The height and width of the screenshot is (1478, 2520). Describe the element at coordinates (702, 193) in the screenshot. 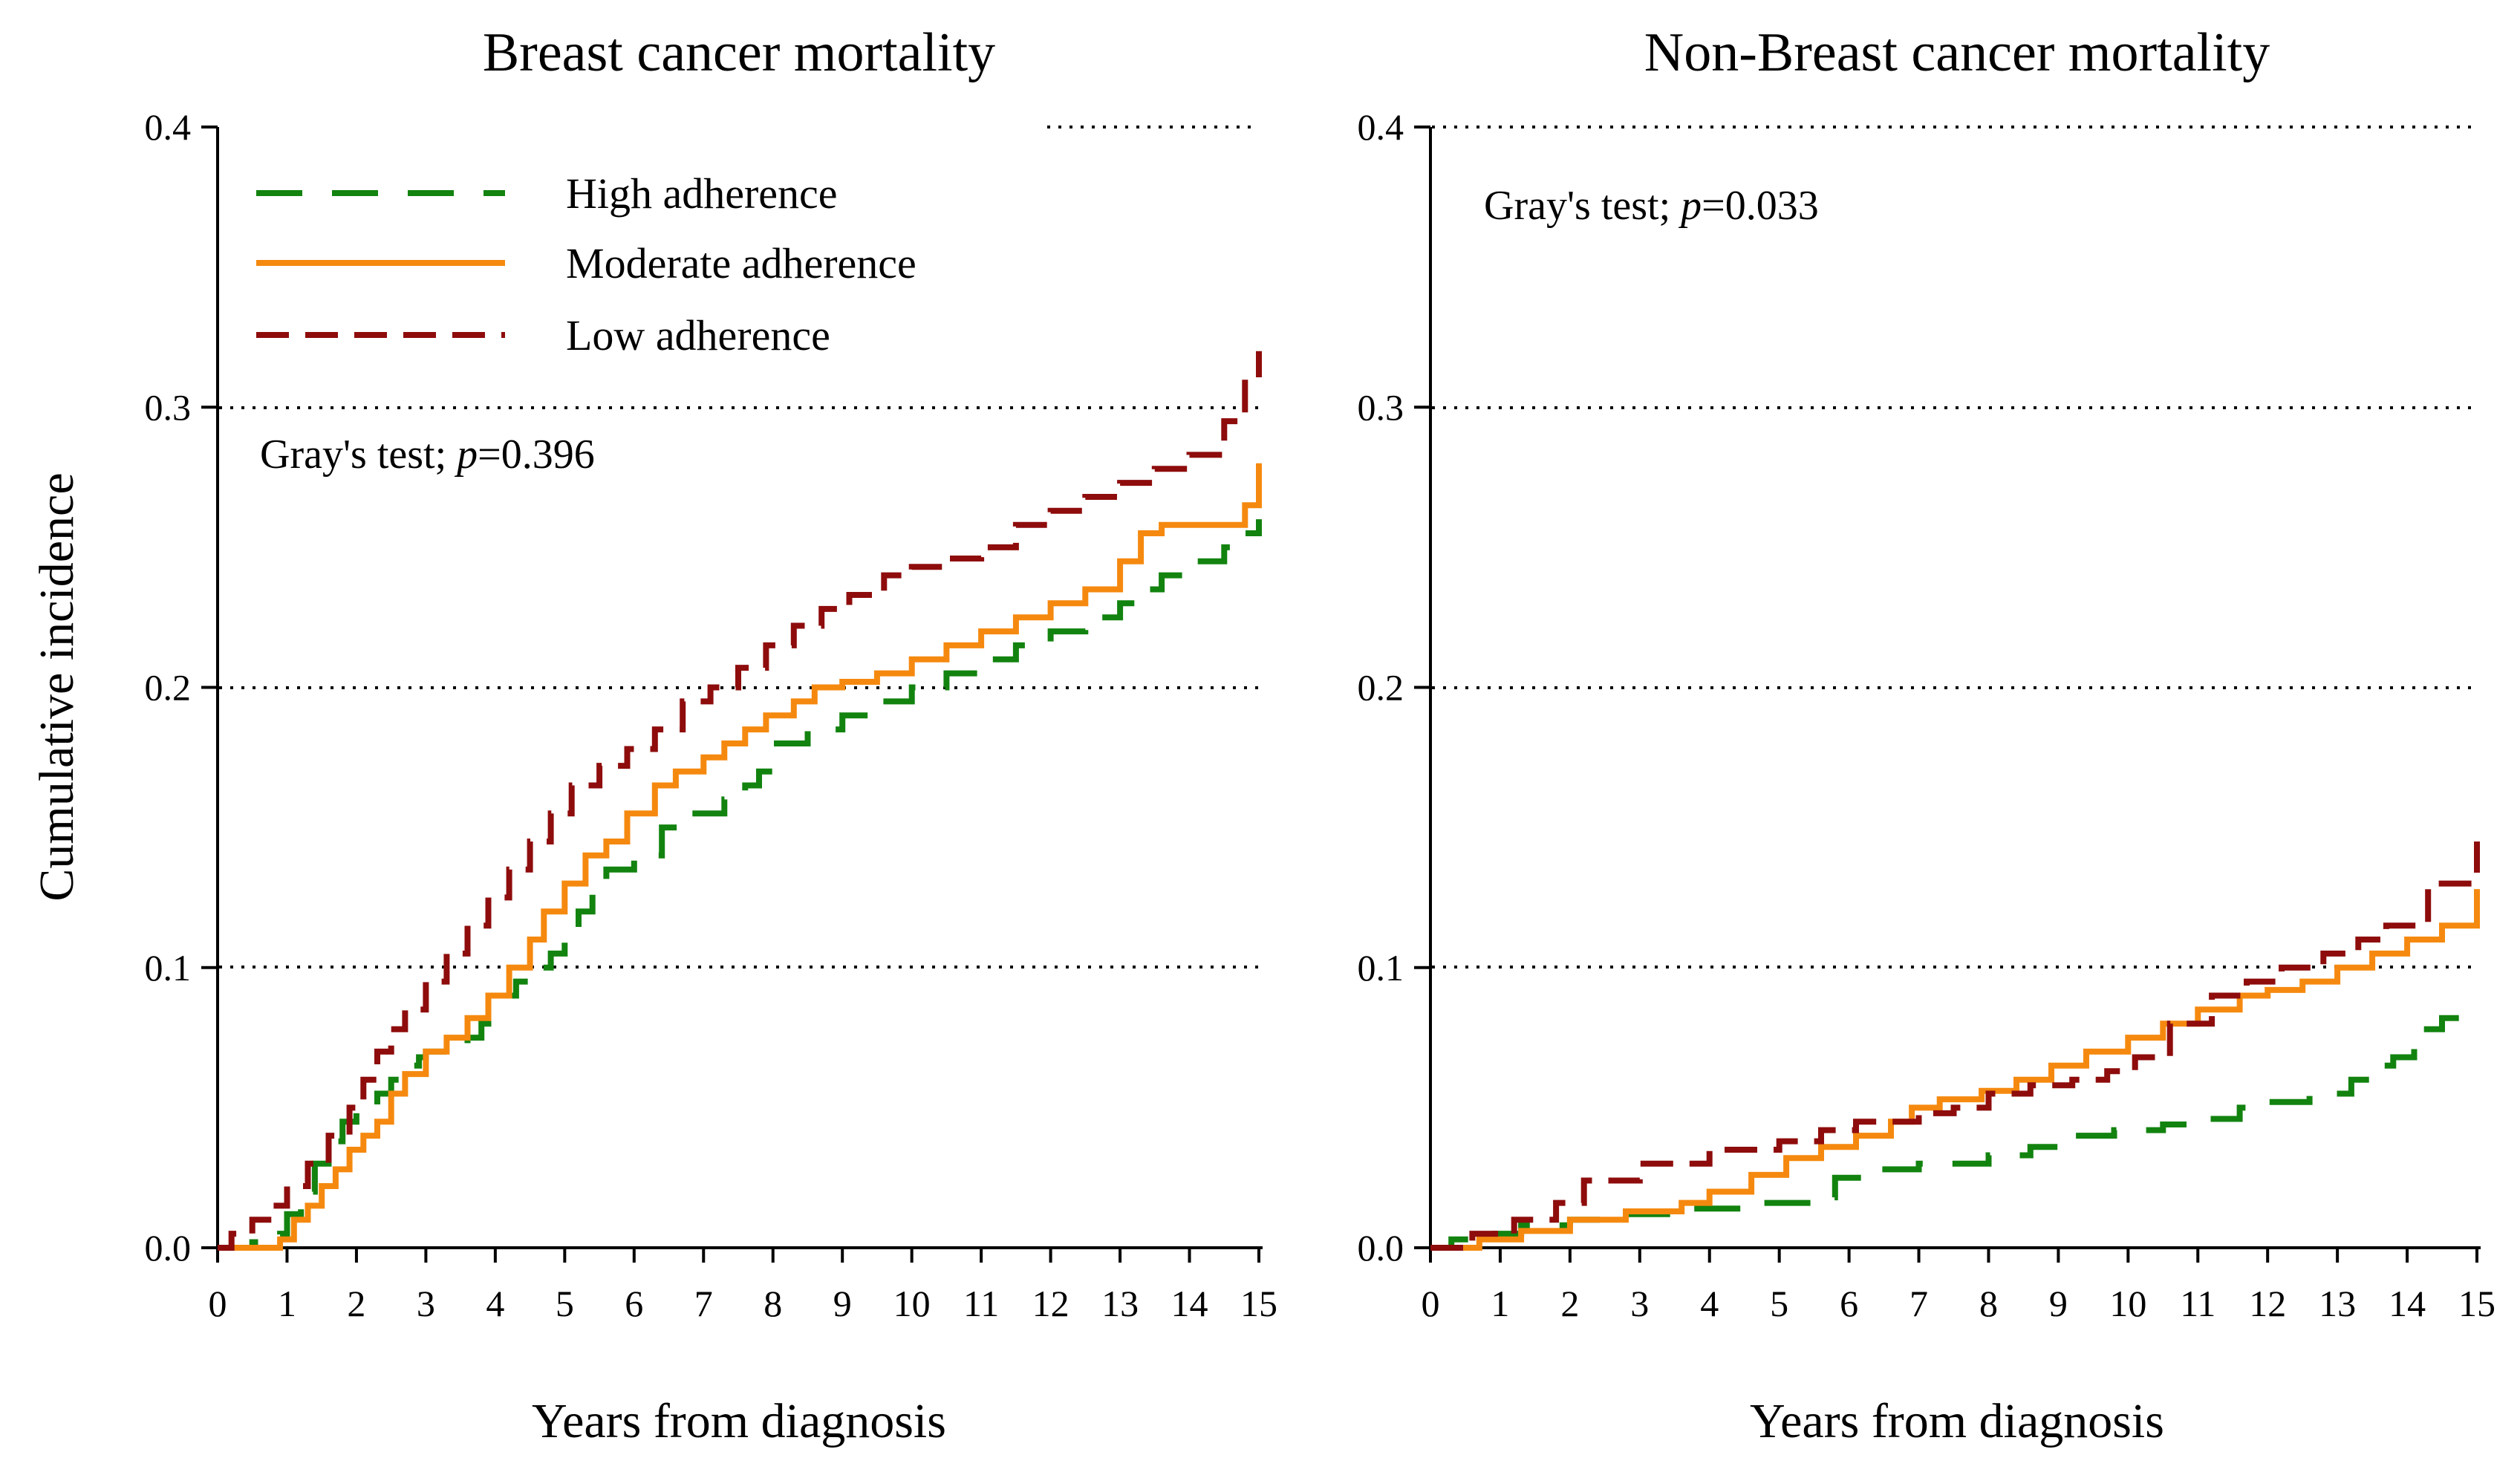

I see `legend-label-high: High adherence` at that location.